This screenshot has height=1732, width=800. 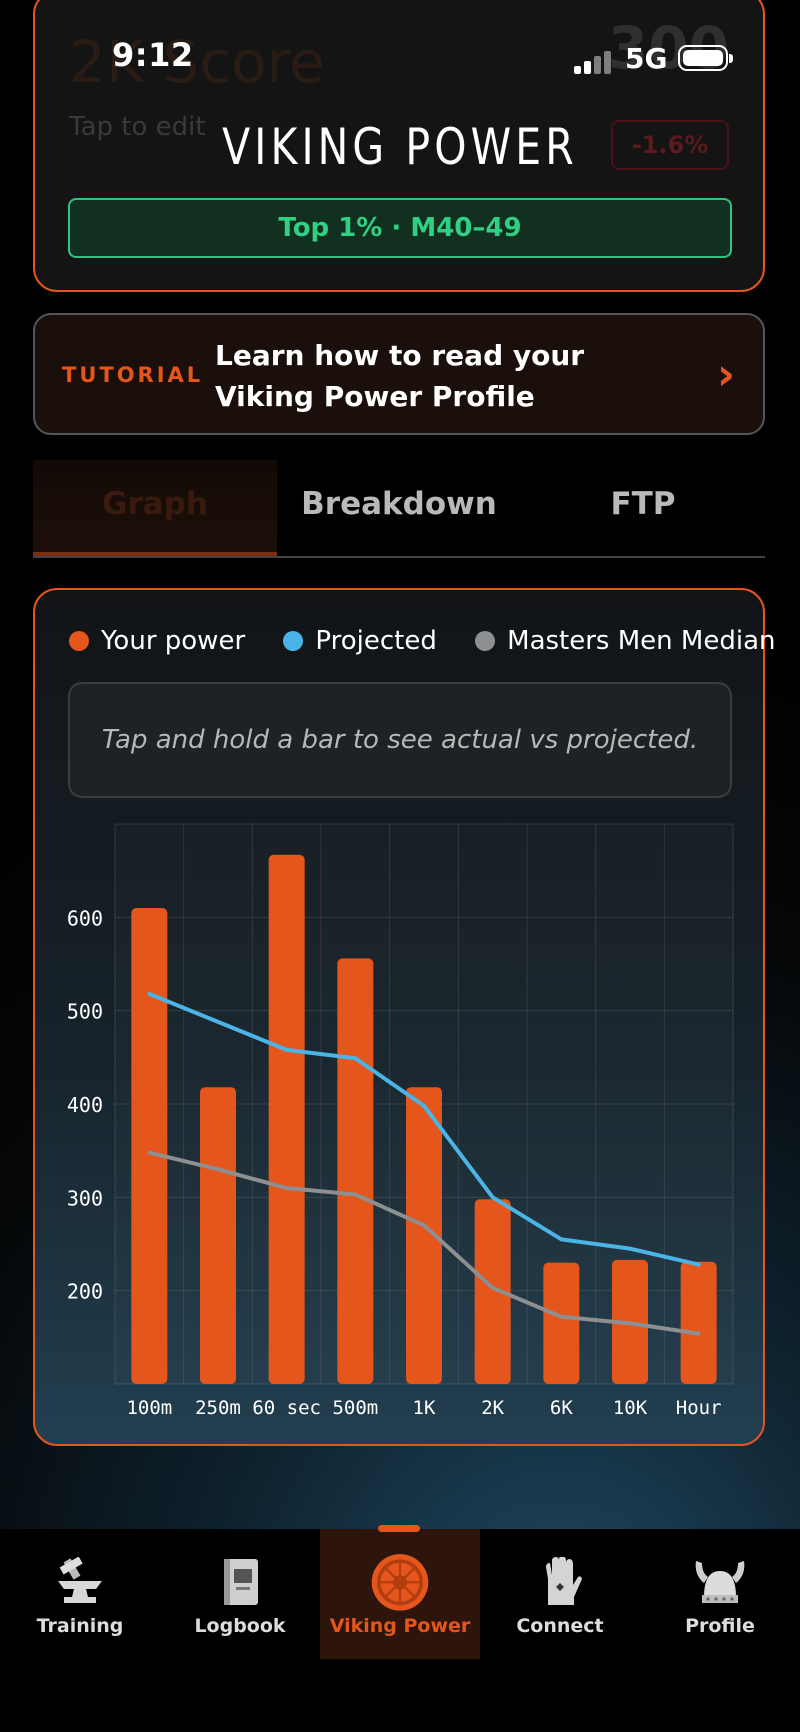 I want to click on y-tick-label: 200, so click(x=85, y=1292).